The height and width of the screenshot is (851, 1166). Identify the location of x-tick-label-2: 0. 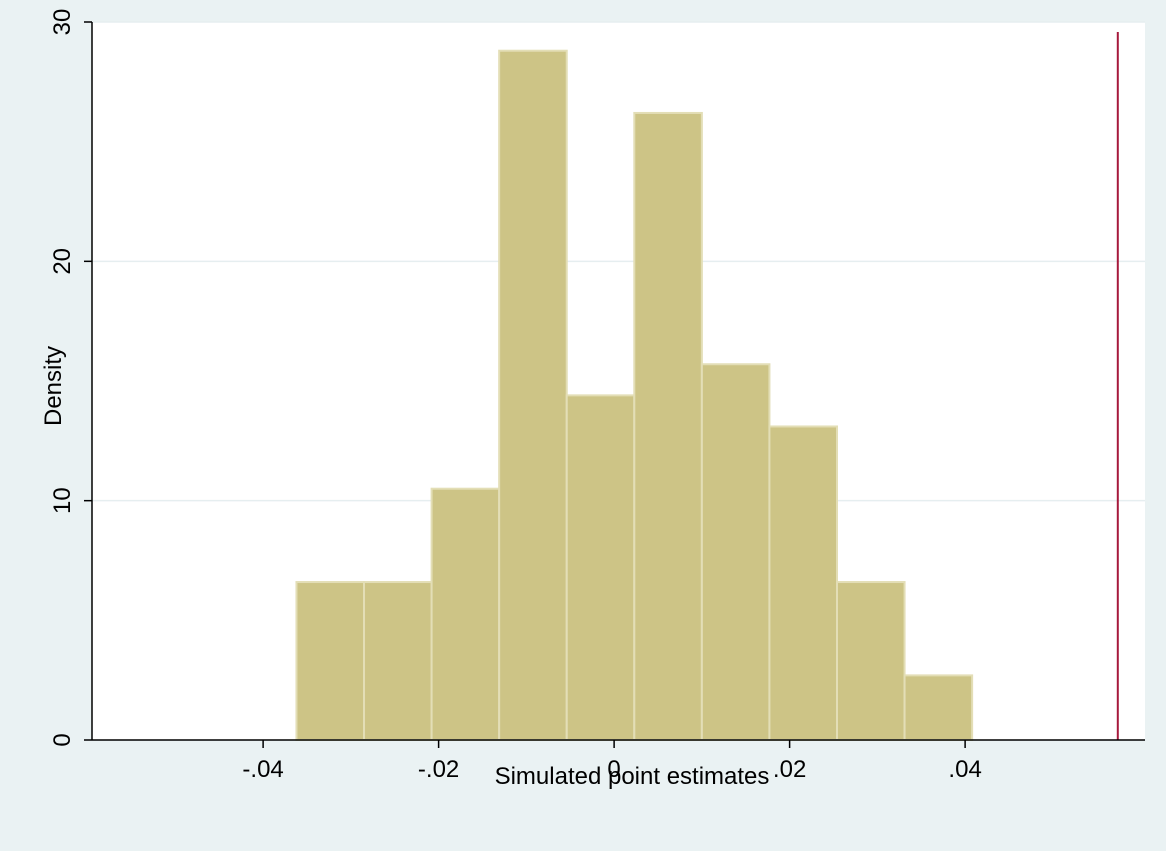
(613, 769).